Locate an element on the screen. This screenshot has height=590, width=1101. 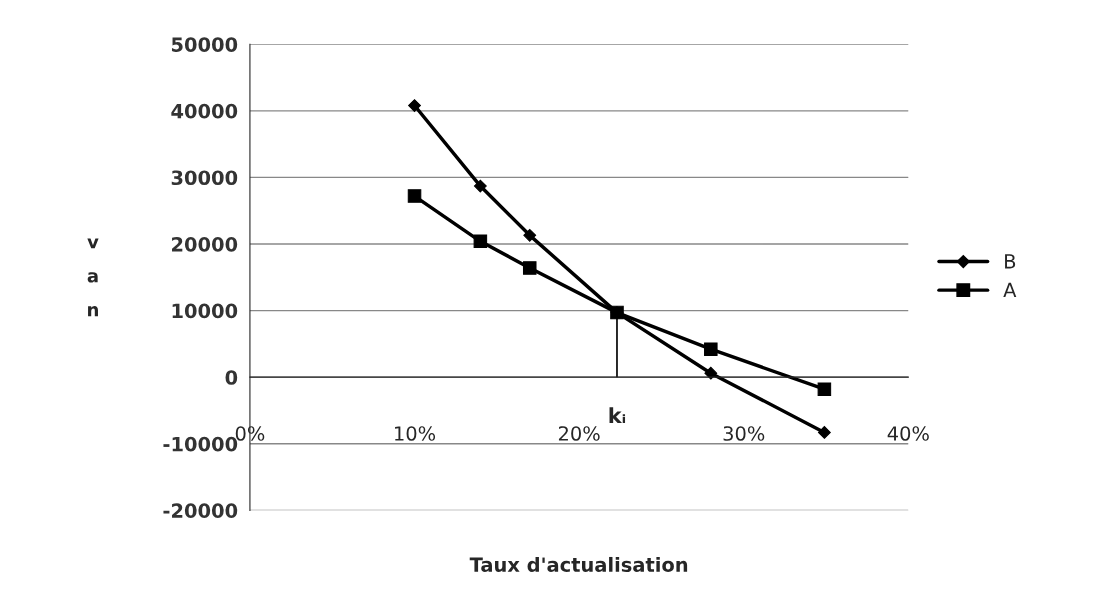
y-tick-label: 50000 is located at coordinates (204, 44).